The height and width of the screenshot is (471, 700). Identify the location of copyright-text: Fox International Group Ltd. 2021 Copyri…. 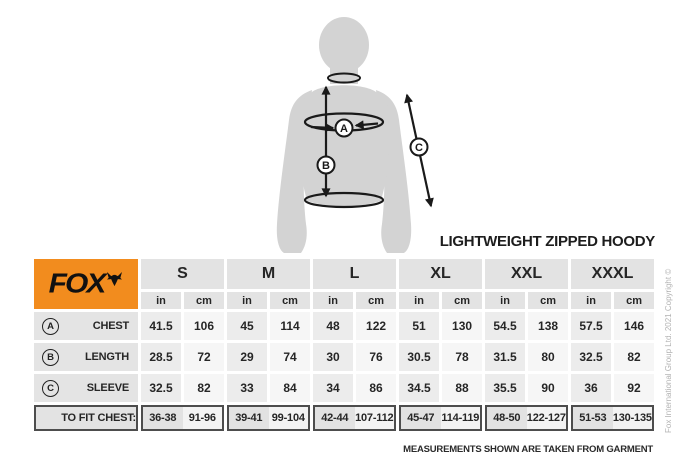
(668, 350).